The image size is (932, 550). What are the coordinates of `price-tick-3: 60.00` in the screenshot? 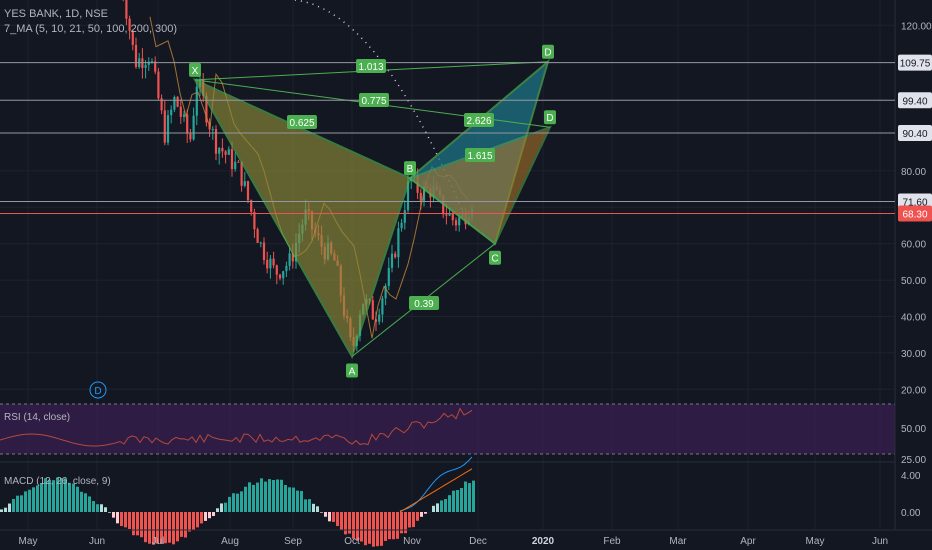 It's located at (913, 245).